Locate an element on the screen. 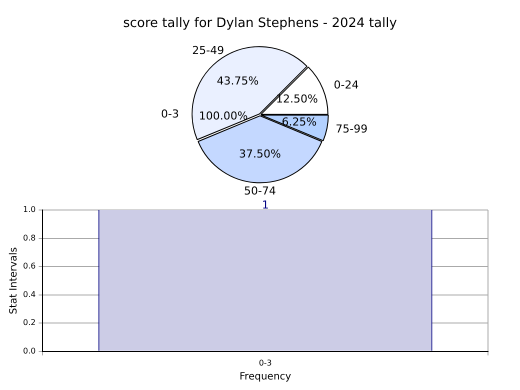  y-tick-label: 0.6 is located at coordinates (29, 266).